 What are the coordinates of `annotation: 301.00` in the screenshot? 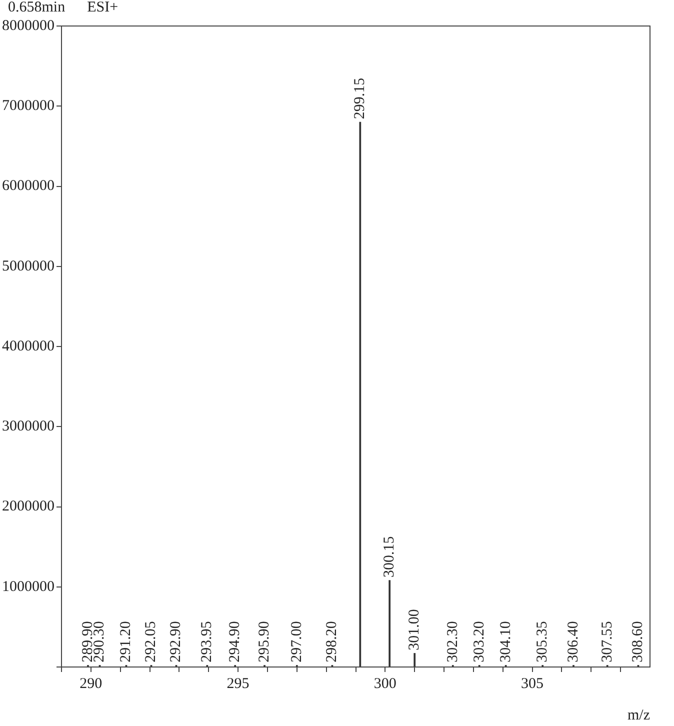 It's located at (414, 629).